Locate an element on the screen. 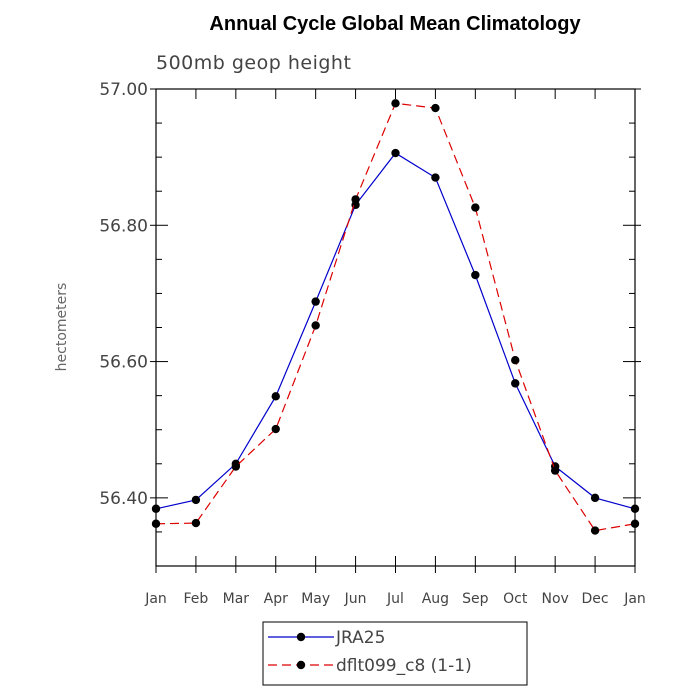 This screenshot has width=700, height=700. x-tick-label: Dec is located at coordinates (595, 599).